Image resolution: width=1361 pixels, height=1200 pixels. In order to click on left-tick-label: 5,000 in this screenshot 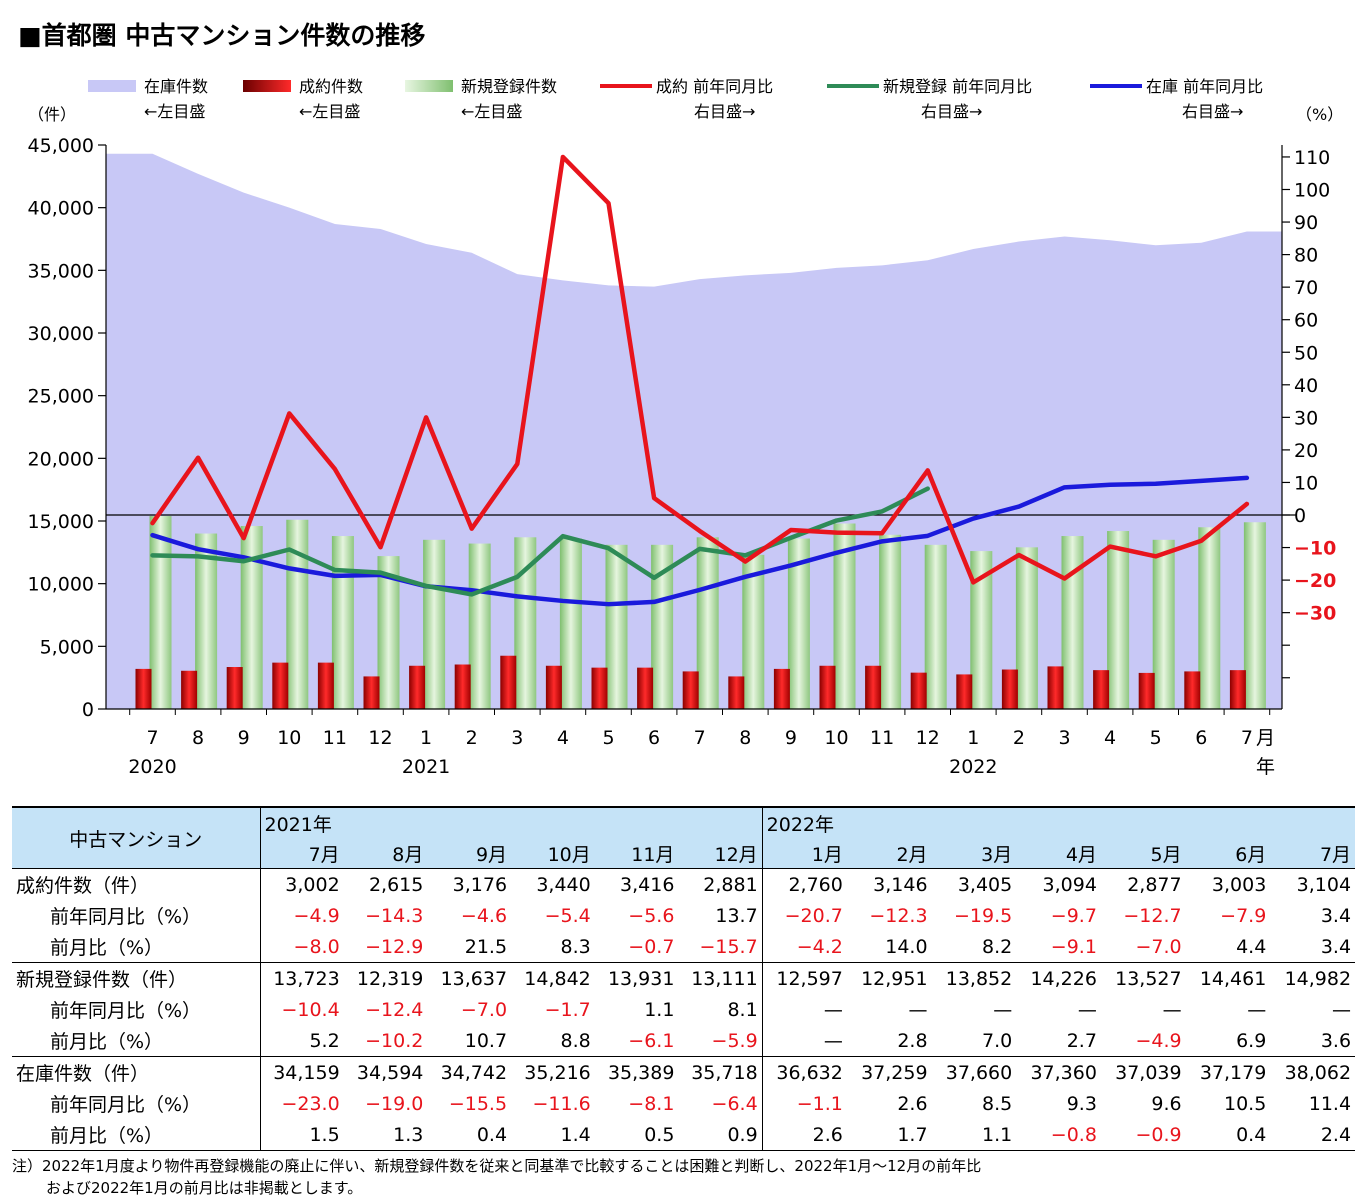, I will do `click(67, 647)`.